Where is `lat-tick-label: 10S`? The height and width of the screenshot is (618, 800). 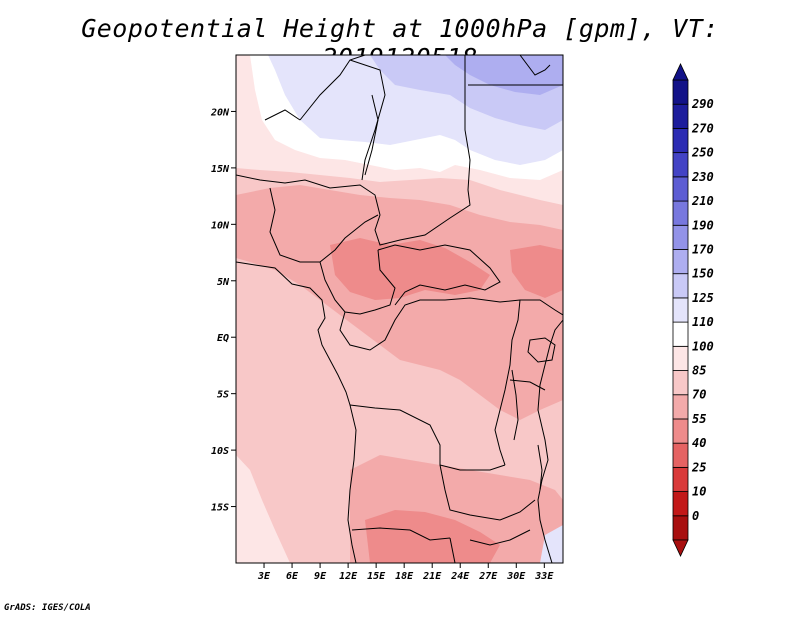
lat-tick-label: 10S is located at coordinates (220, 451).